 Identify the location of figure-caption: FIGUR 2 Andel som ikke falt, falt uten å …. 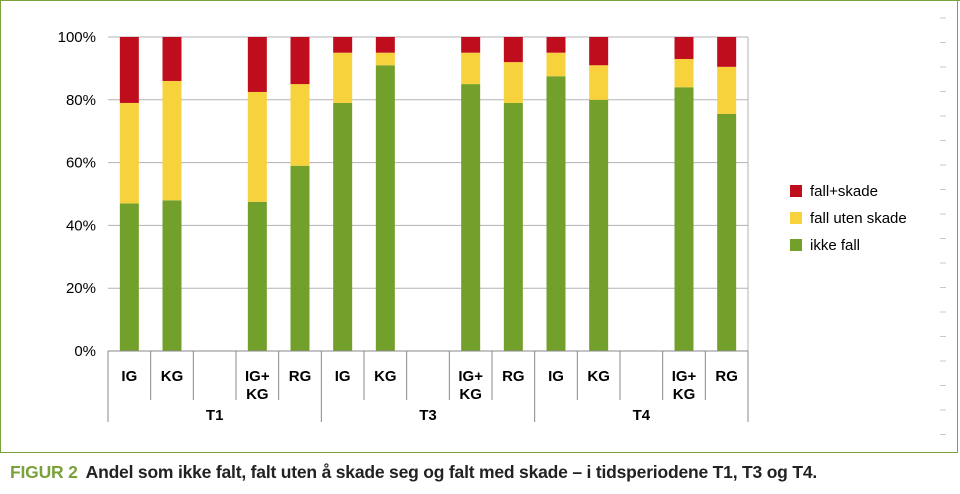
(482, 472).